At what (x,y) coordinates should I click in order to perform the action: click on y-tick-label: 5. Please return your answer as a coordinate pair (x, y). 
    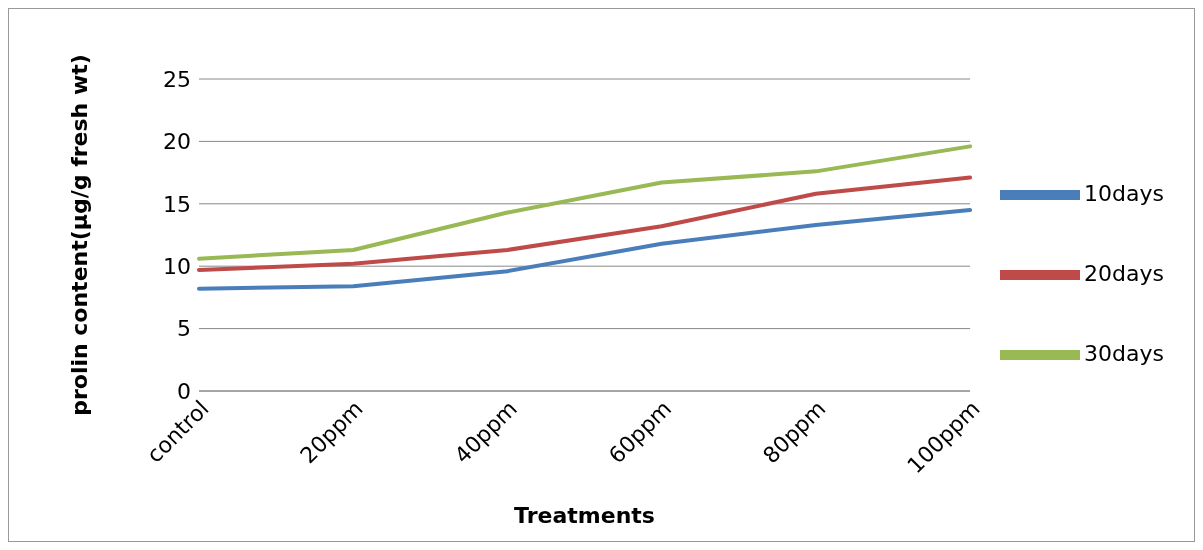
    Looking at the image, I should click on (184, 329).